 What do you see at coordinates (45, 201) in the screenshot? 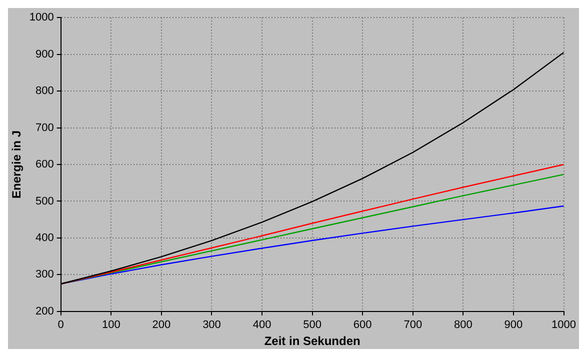
I see `y-tick-label: 500` at bounding box center [45, 201].